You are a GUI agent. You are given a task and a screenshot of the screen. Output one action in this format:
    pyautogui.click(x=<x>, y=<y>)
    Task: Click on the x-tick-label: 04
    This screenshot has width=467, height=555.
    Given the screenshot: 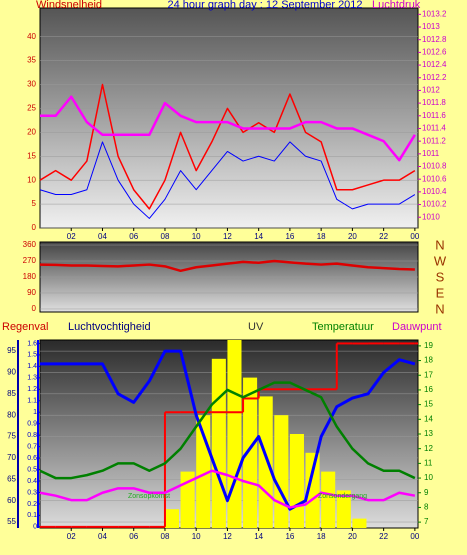 What is the action you would take?
    pyautogui.click(x=102, y=236)
    